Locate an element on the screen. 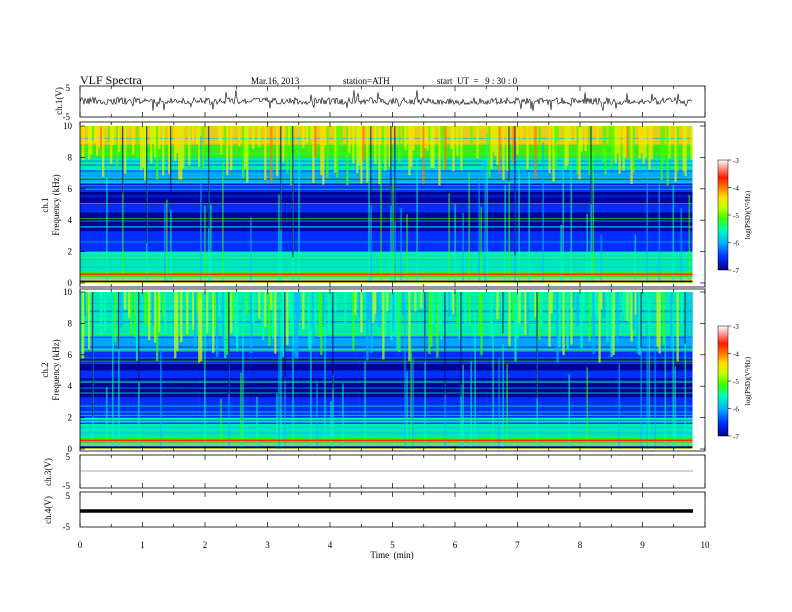 The height and width of the screenshot is (612, 792). x-tick-label: 2 is located at coordinates (205, 545).